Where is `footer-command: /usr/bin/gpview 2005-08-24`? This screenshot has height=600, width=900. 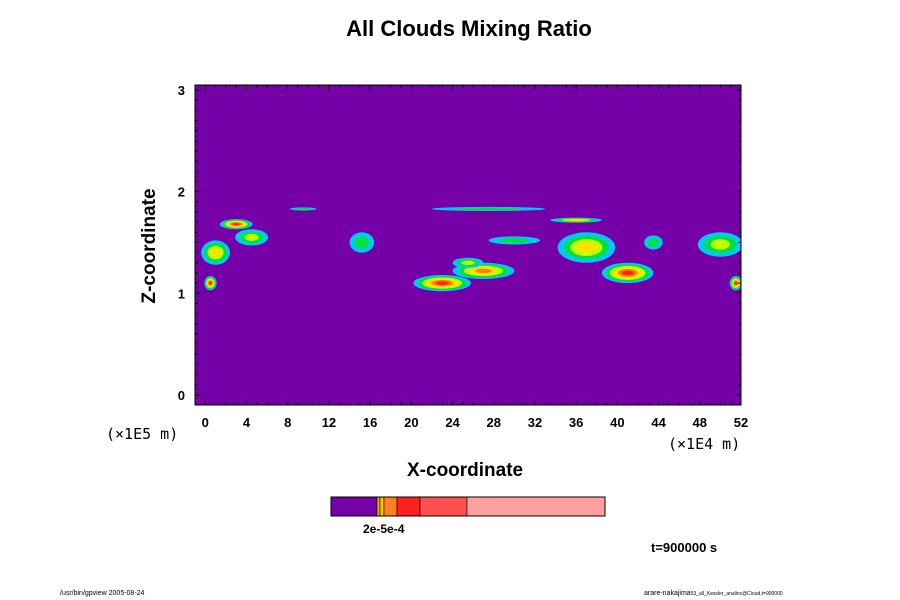 footer-command: /usr/bin/gpview 2005-08-24 is located at coordinates (102, 593).